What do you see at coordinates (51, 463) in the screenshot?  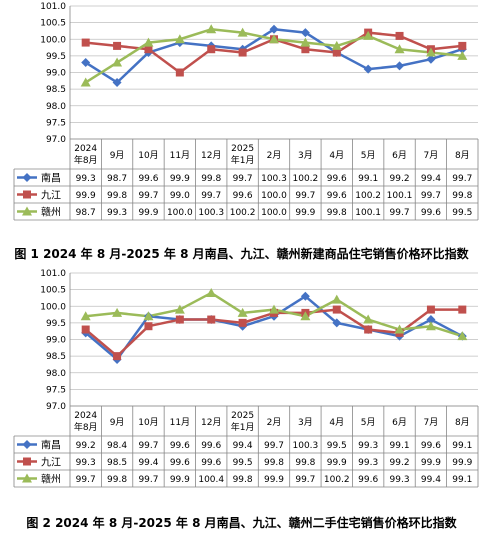 I see `chart-2-series-name: 九江` at bounding box center [51, 463].